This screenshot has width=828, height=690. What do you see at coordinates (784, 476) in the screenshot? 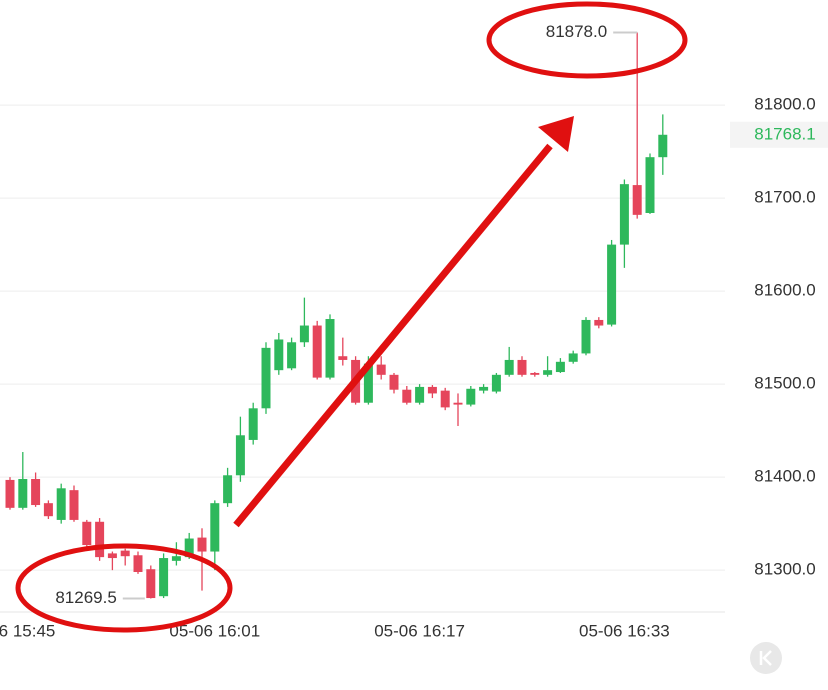
I see `y-tick-label: 81400.0` at bounding box center [784, 476].